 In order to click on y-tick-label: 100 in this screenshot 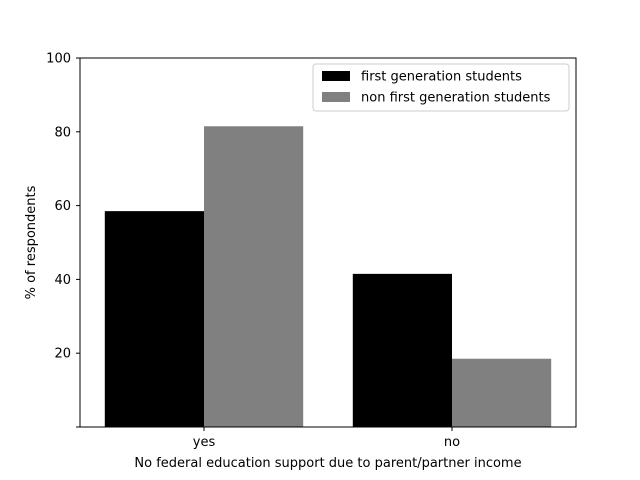, I will do `click(58, 59)`.